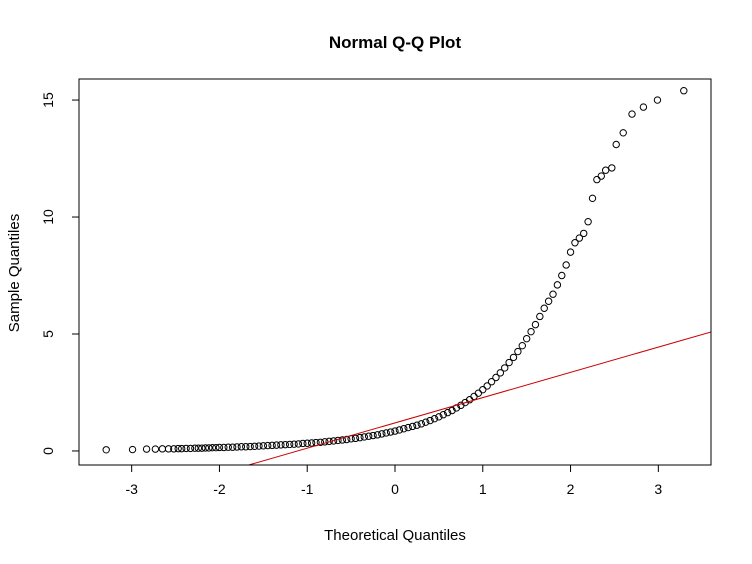  Describe the element at coordinates (48, 217) in the screenshot. I see `y-tick-label: 10` at that location.